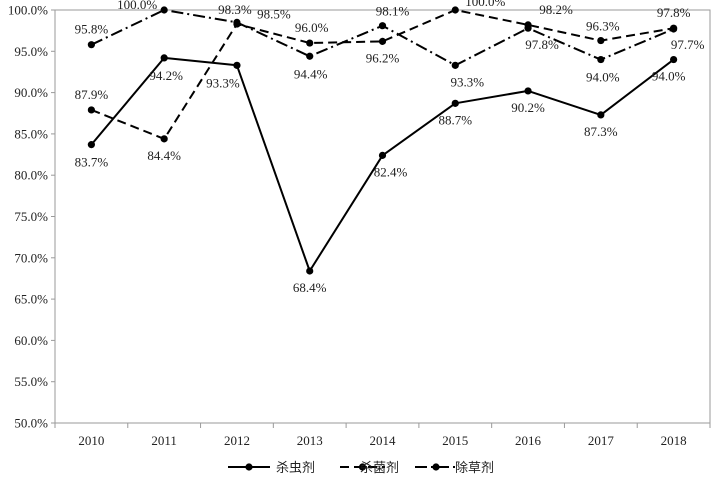 This screenshot has height=481, width=715. Describe the element at coordinates (603, 26) in the screenshot. I see `data-label: 96.3%` at that location.